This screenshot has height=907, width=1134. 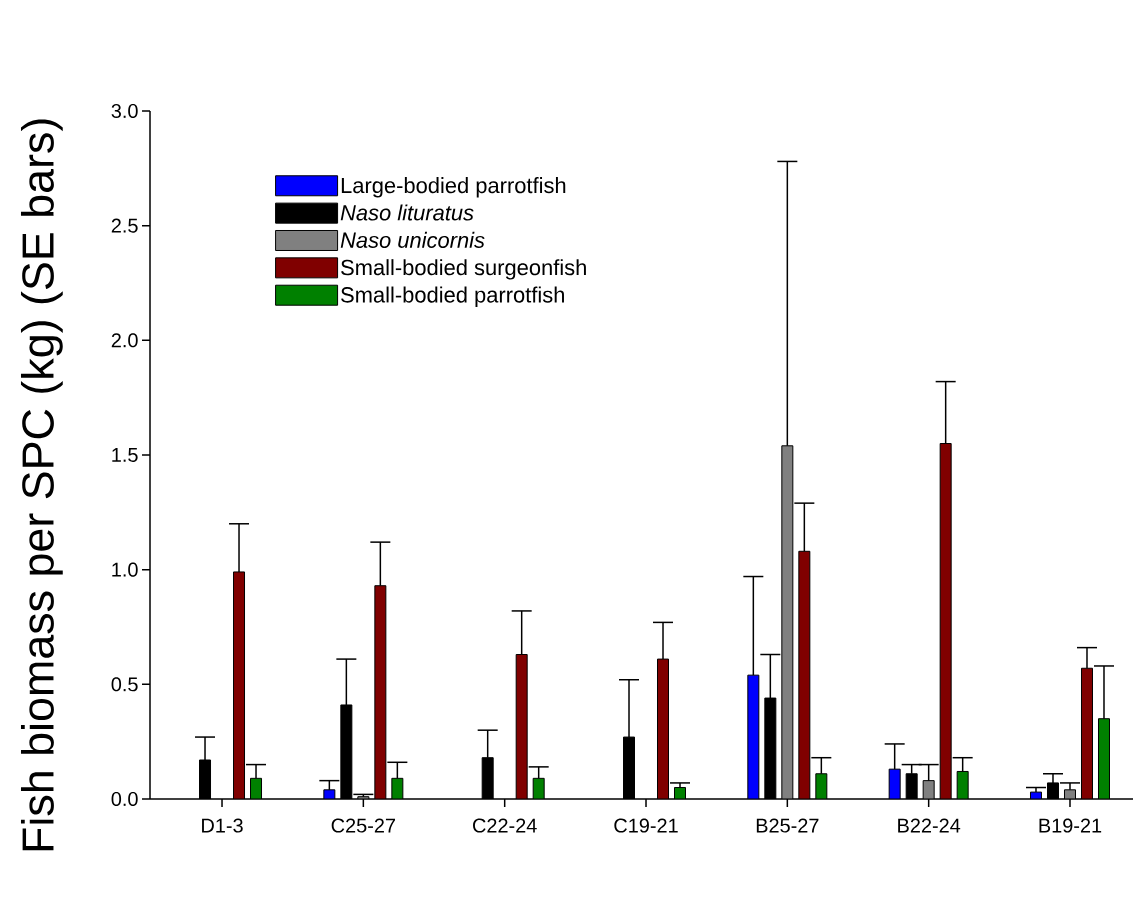 What do you see at coordinates (124, 111) in the screenshot?
I see `y-tick-label: 3.0` at bounding box center [124, 111].